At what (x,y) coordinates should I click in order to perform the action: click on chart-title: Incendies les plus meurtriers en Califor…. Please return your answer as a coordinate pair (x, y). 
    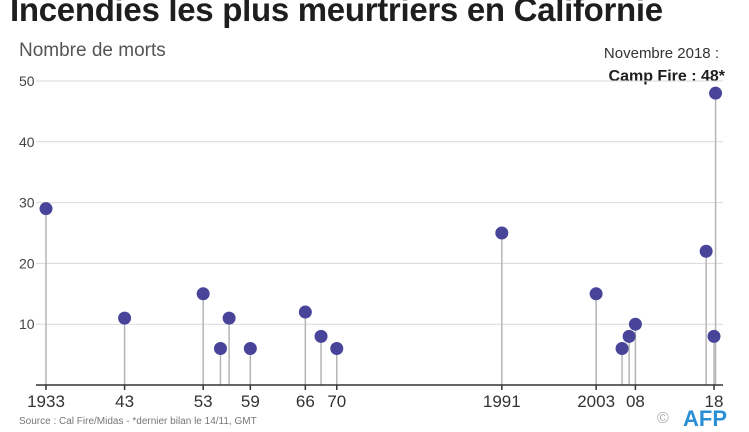
    Looking at the image, I should click on (336, 14).